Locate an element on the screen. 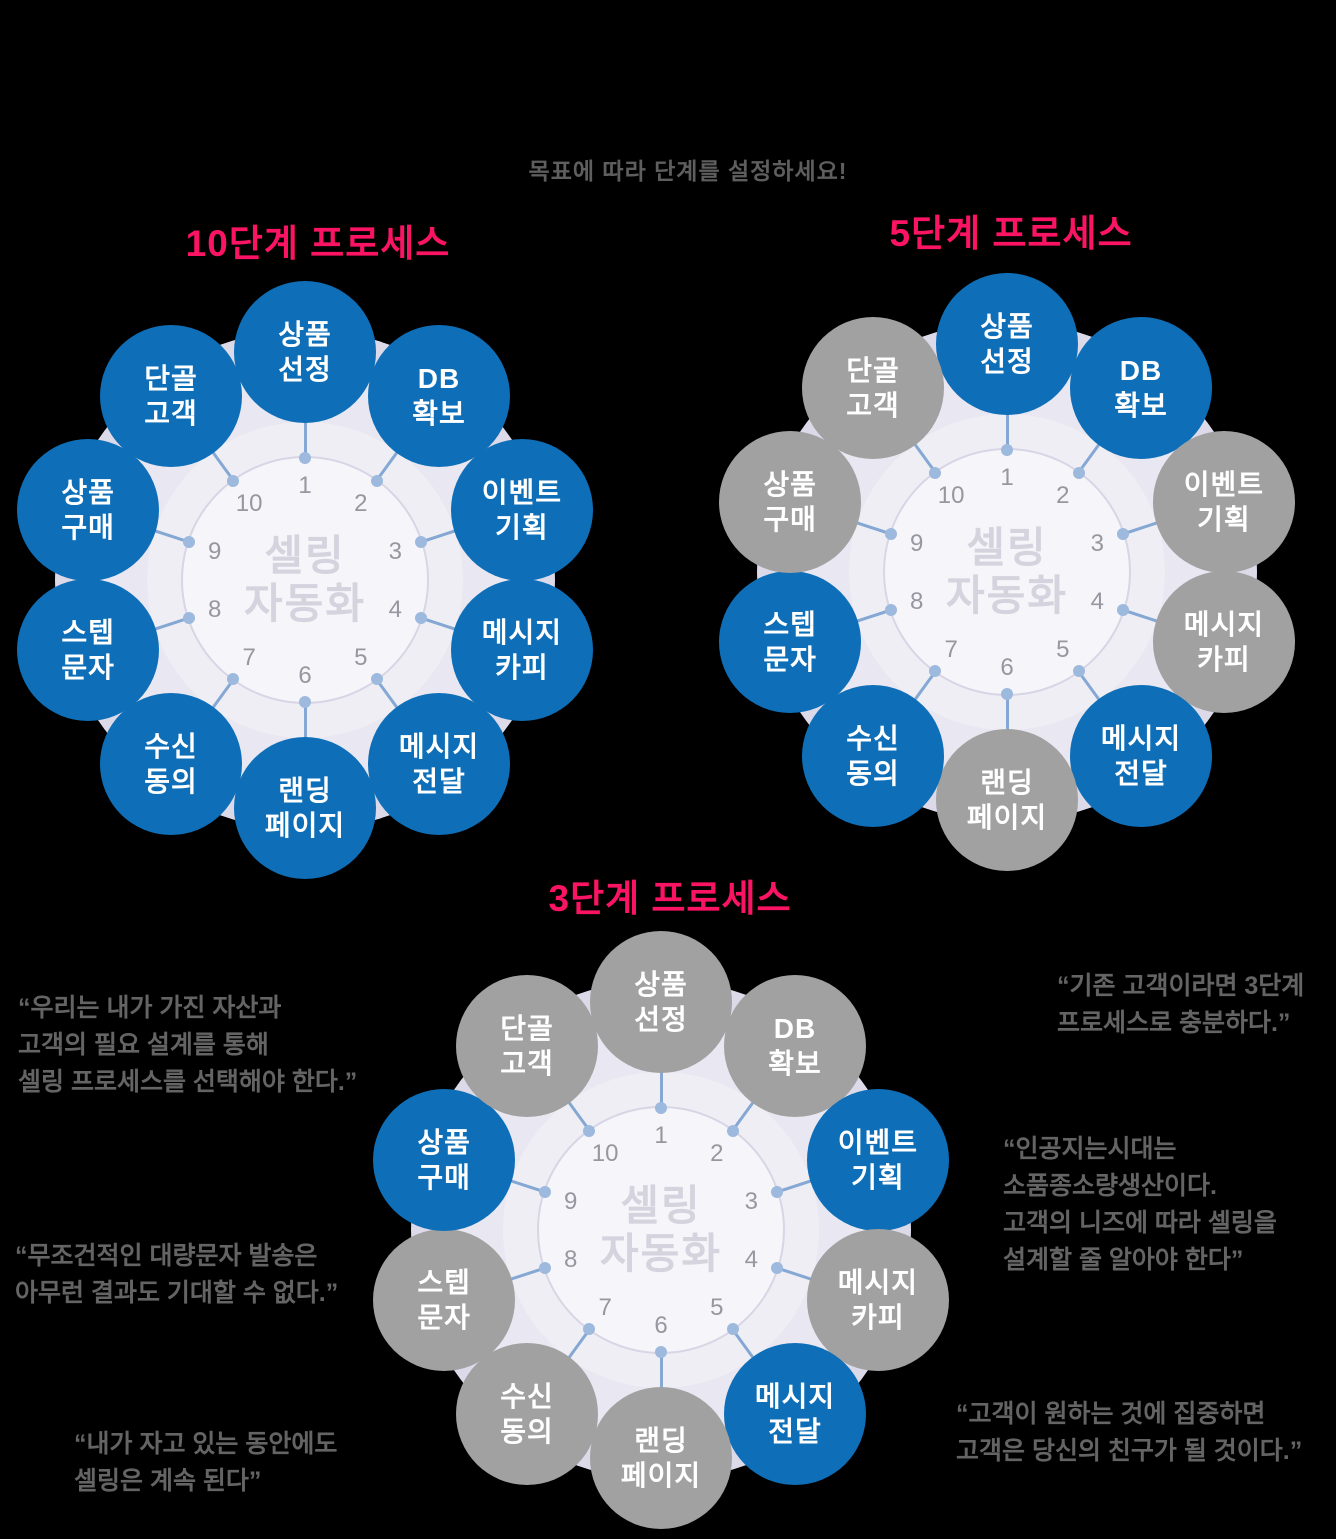 The height and width of the screenshot is (1539, 1336). diagram-title-10step: 10단계 프로세스 is located at coordinates (318, 243).